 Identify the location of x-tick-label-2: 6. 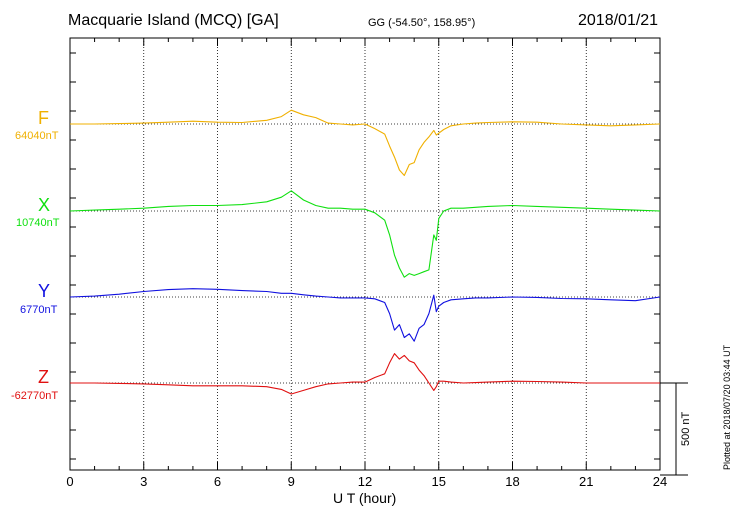
(217, 481).